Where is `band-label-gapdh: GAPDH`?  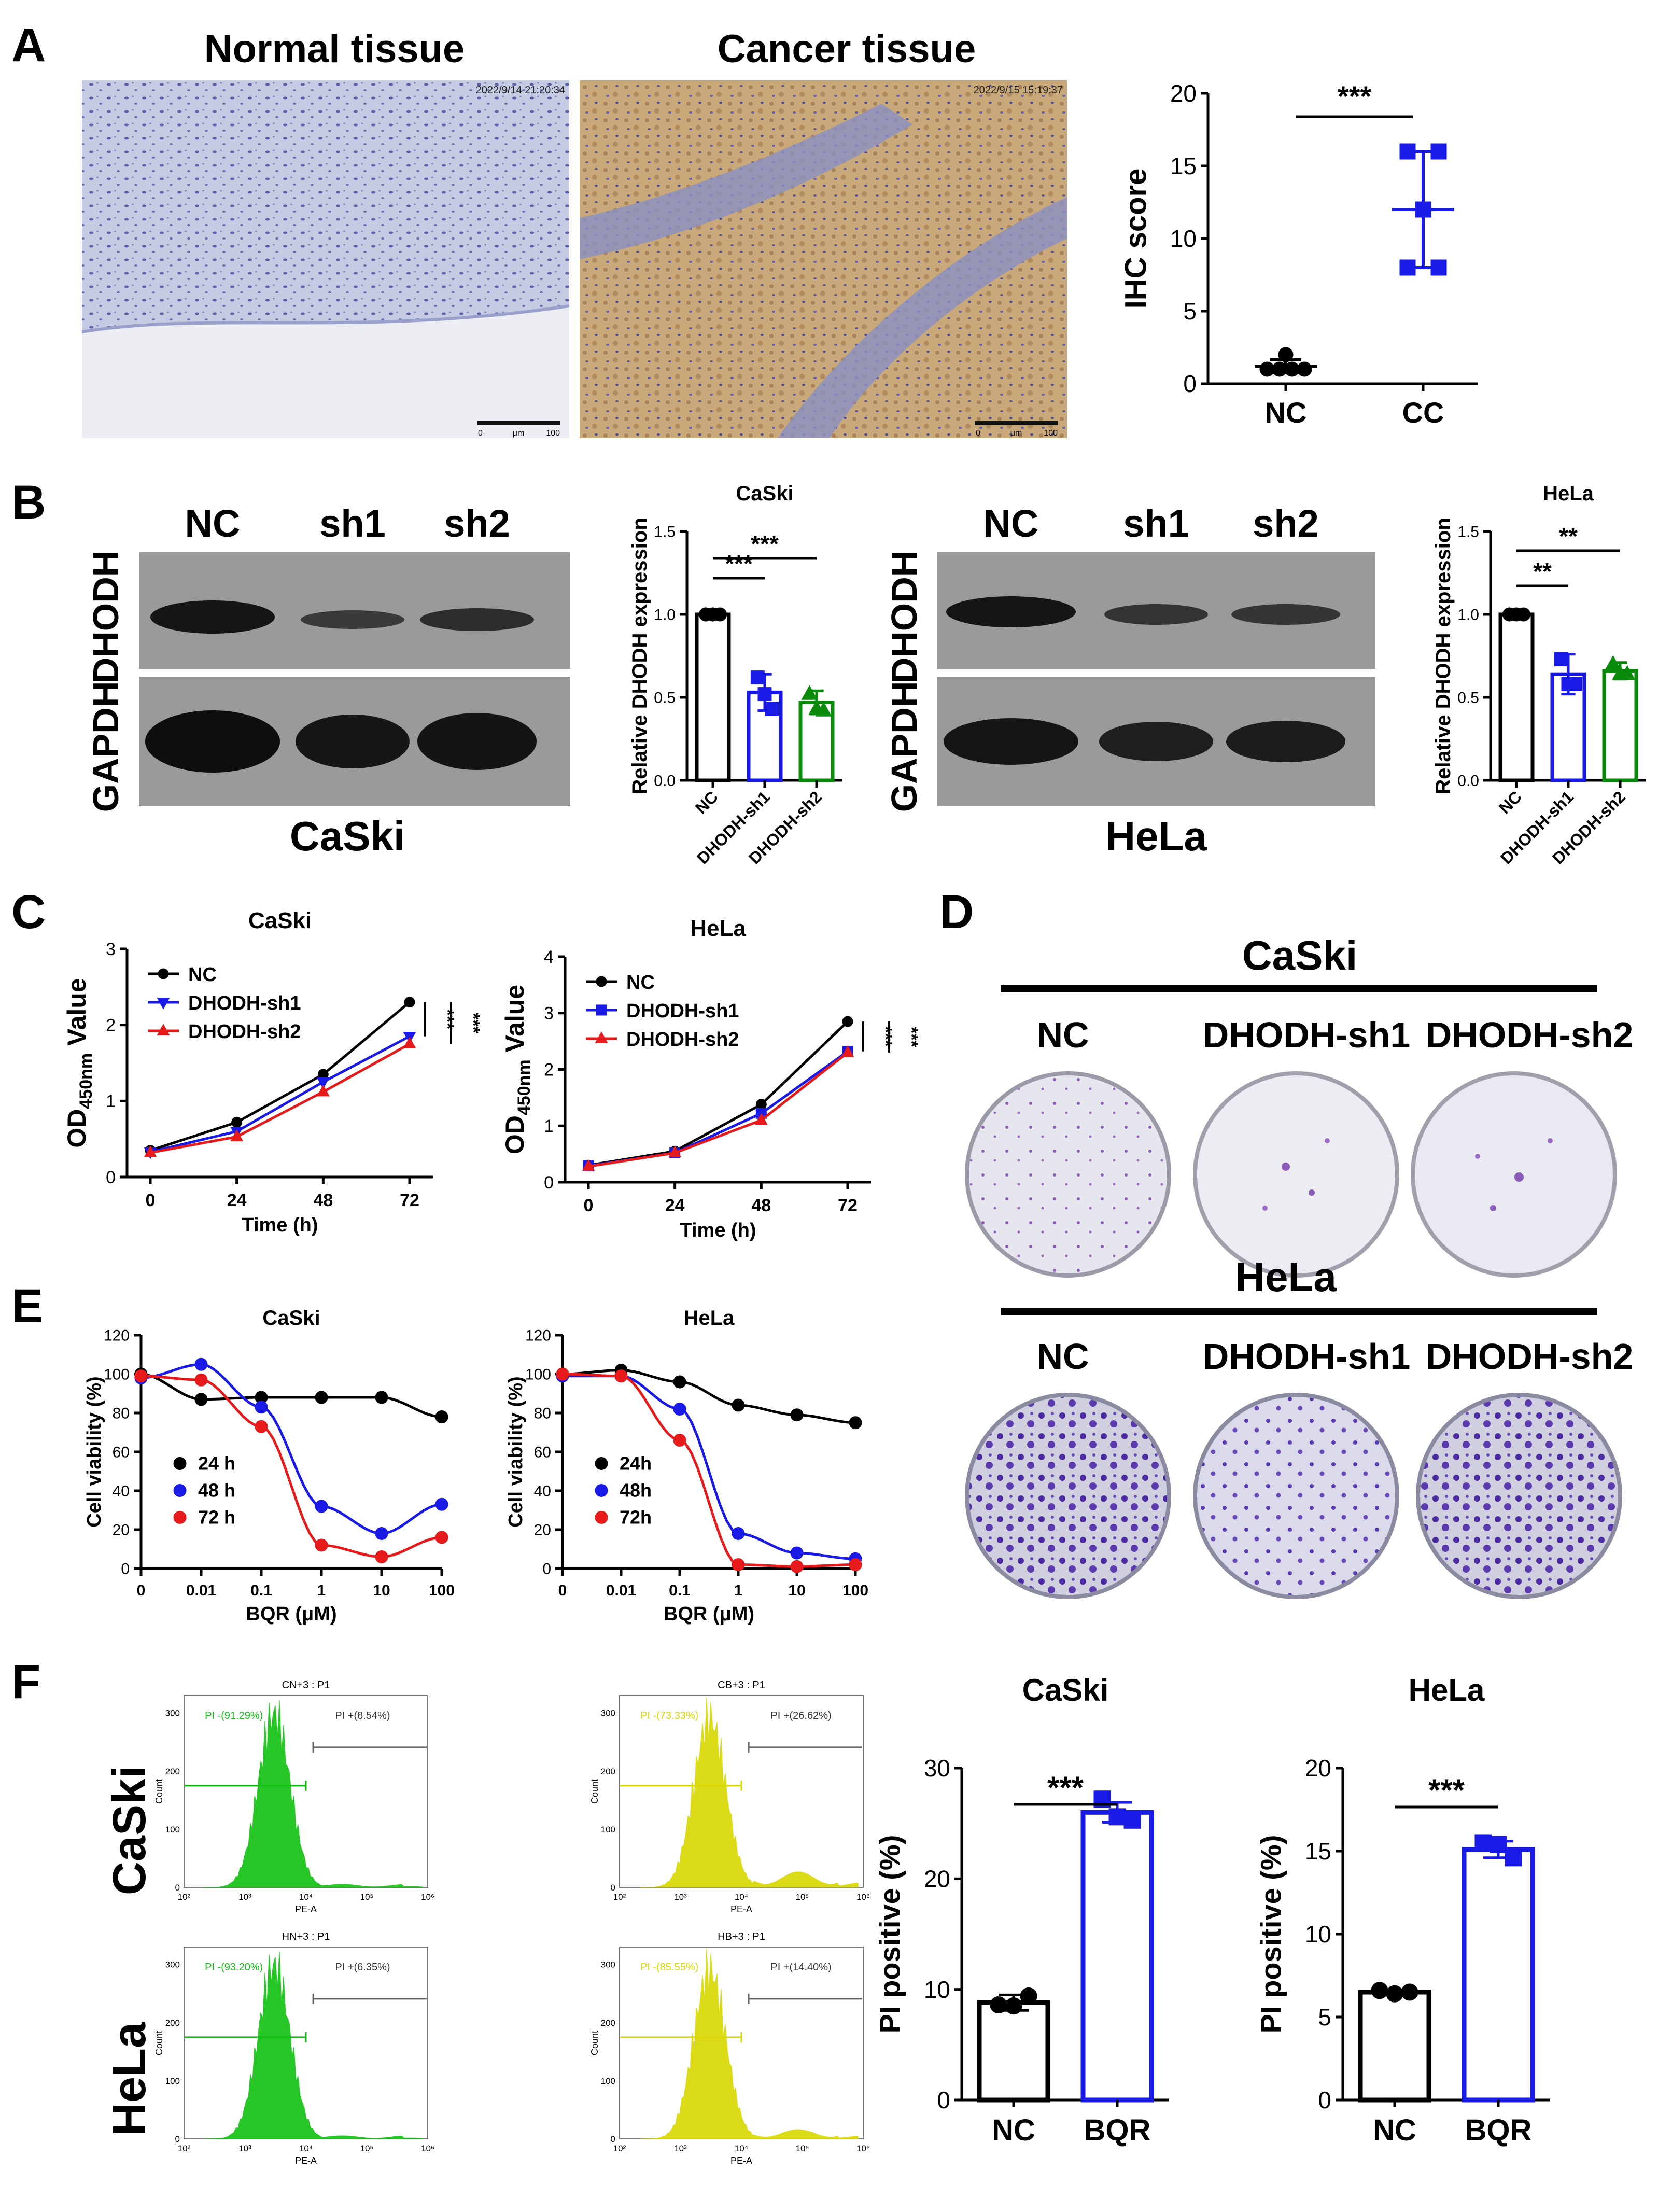 band-label-gapdh: GAPDH is located at coordinates (106, 747).